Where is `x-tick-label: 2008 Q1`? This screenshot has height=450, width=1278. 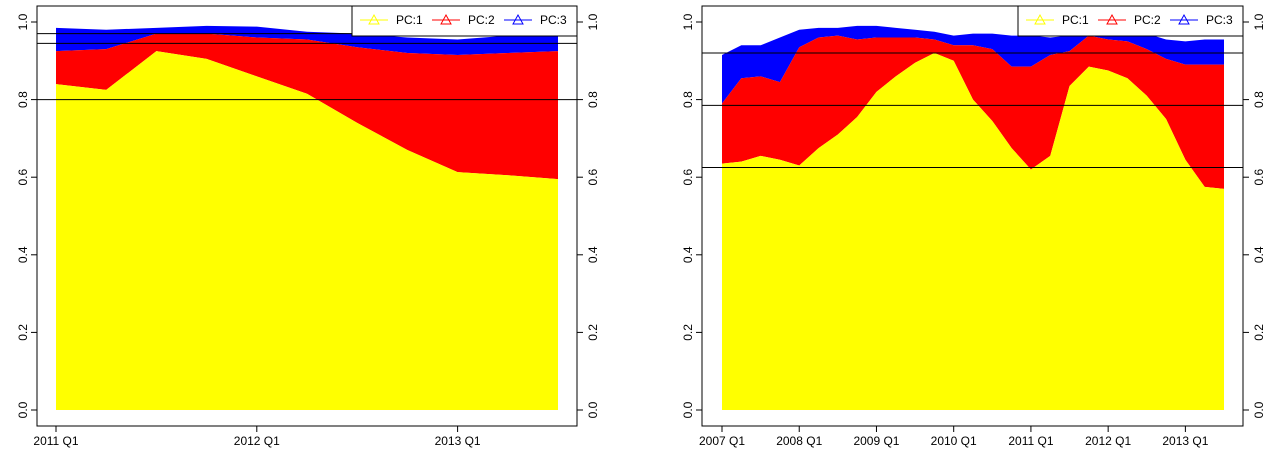 x-tick-label: 2008 Q1 is located at coordinates (799, 441).